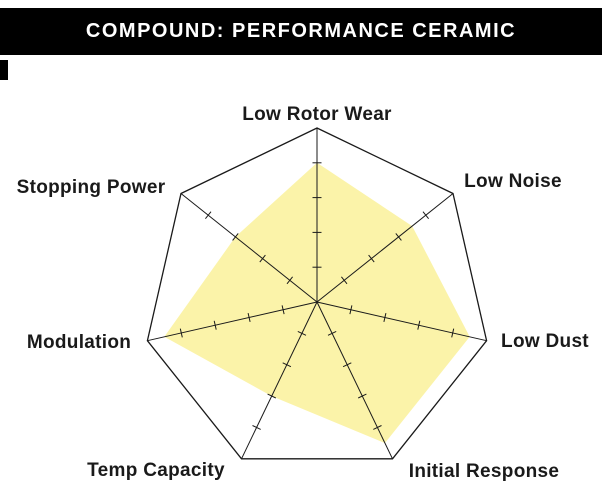  What do you see at coordinates (91, 187) in the screenshot?
I see `axis-label: Stopping Power` at bounding box center [91, 187].